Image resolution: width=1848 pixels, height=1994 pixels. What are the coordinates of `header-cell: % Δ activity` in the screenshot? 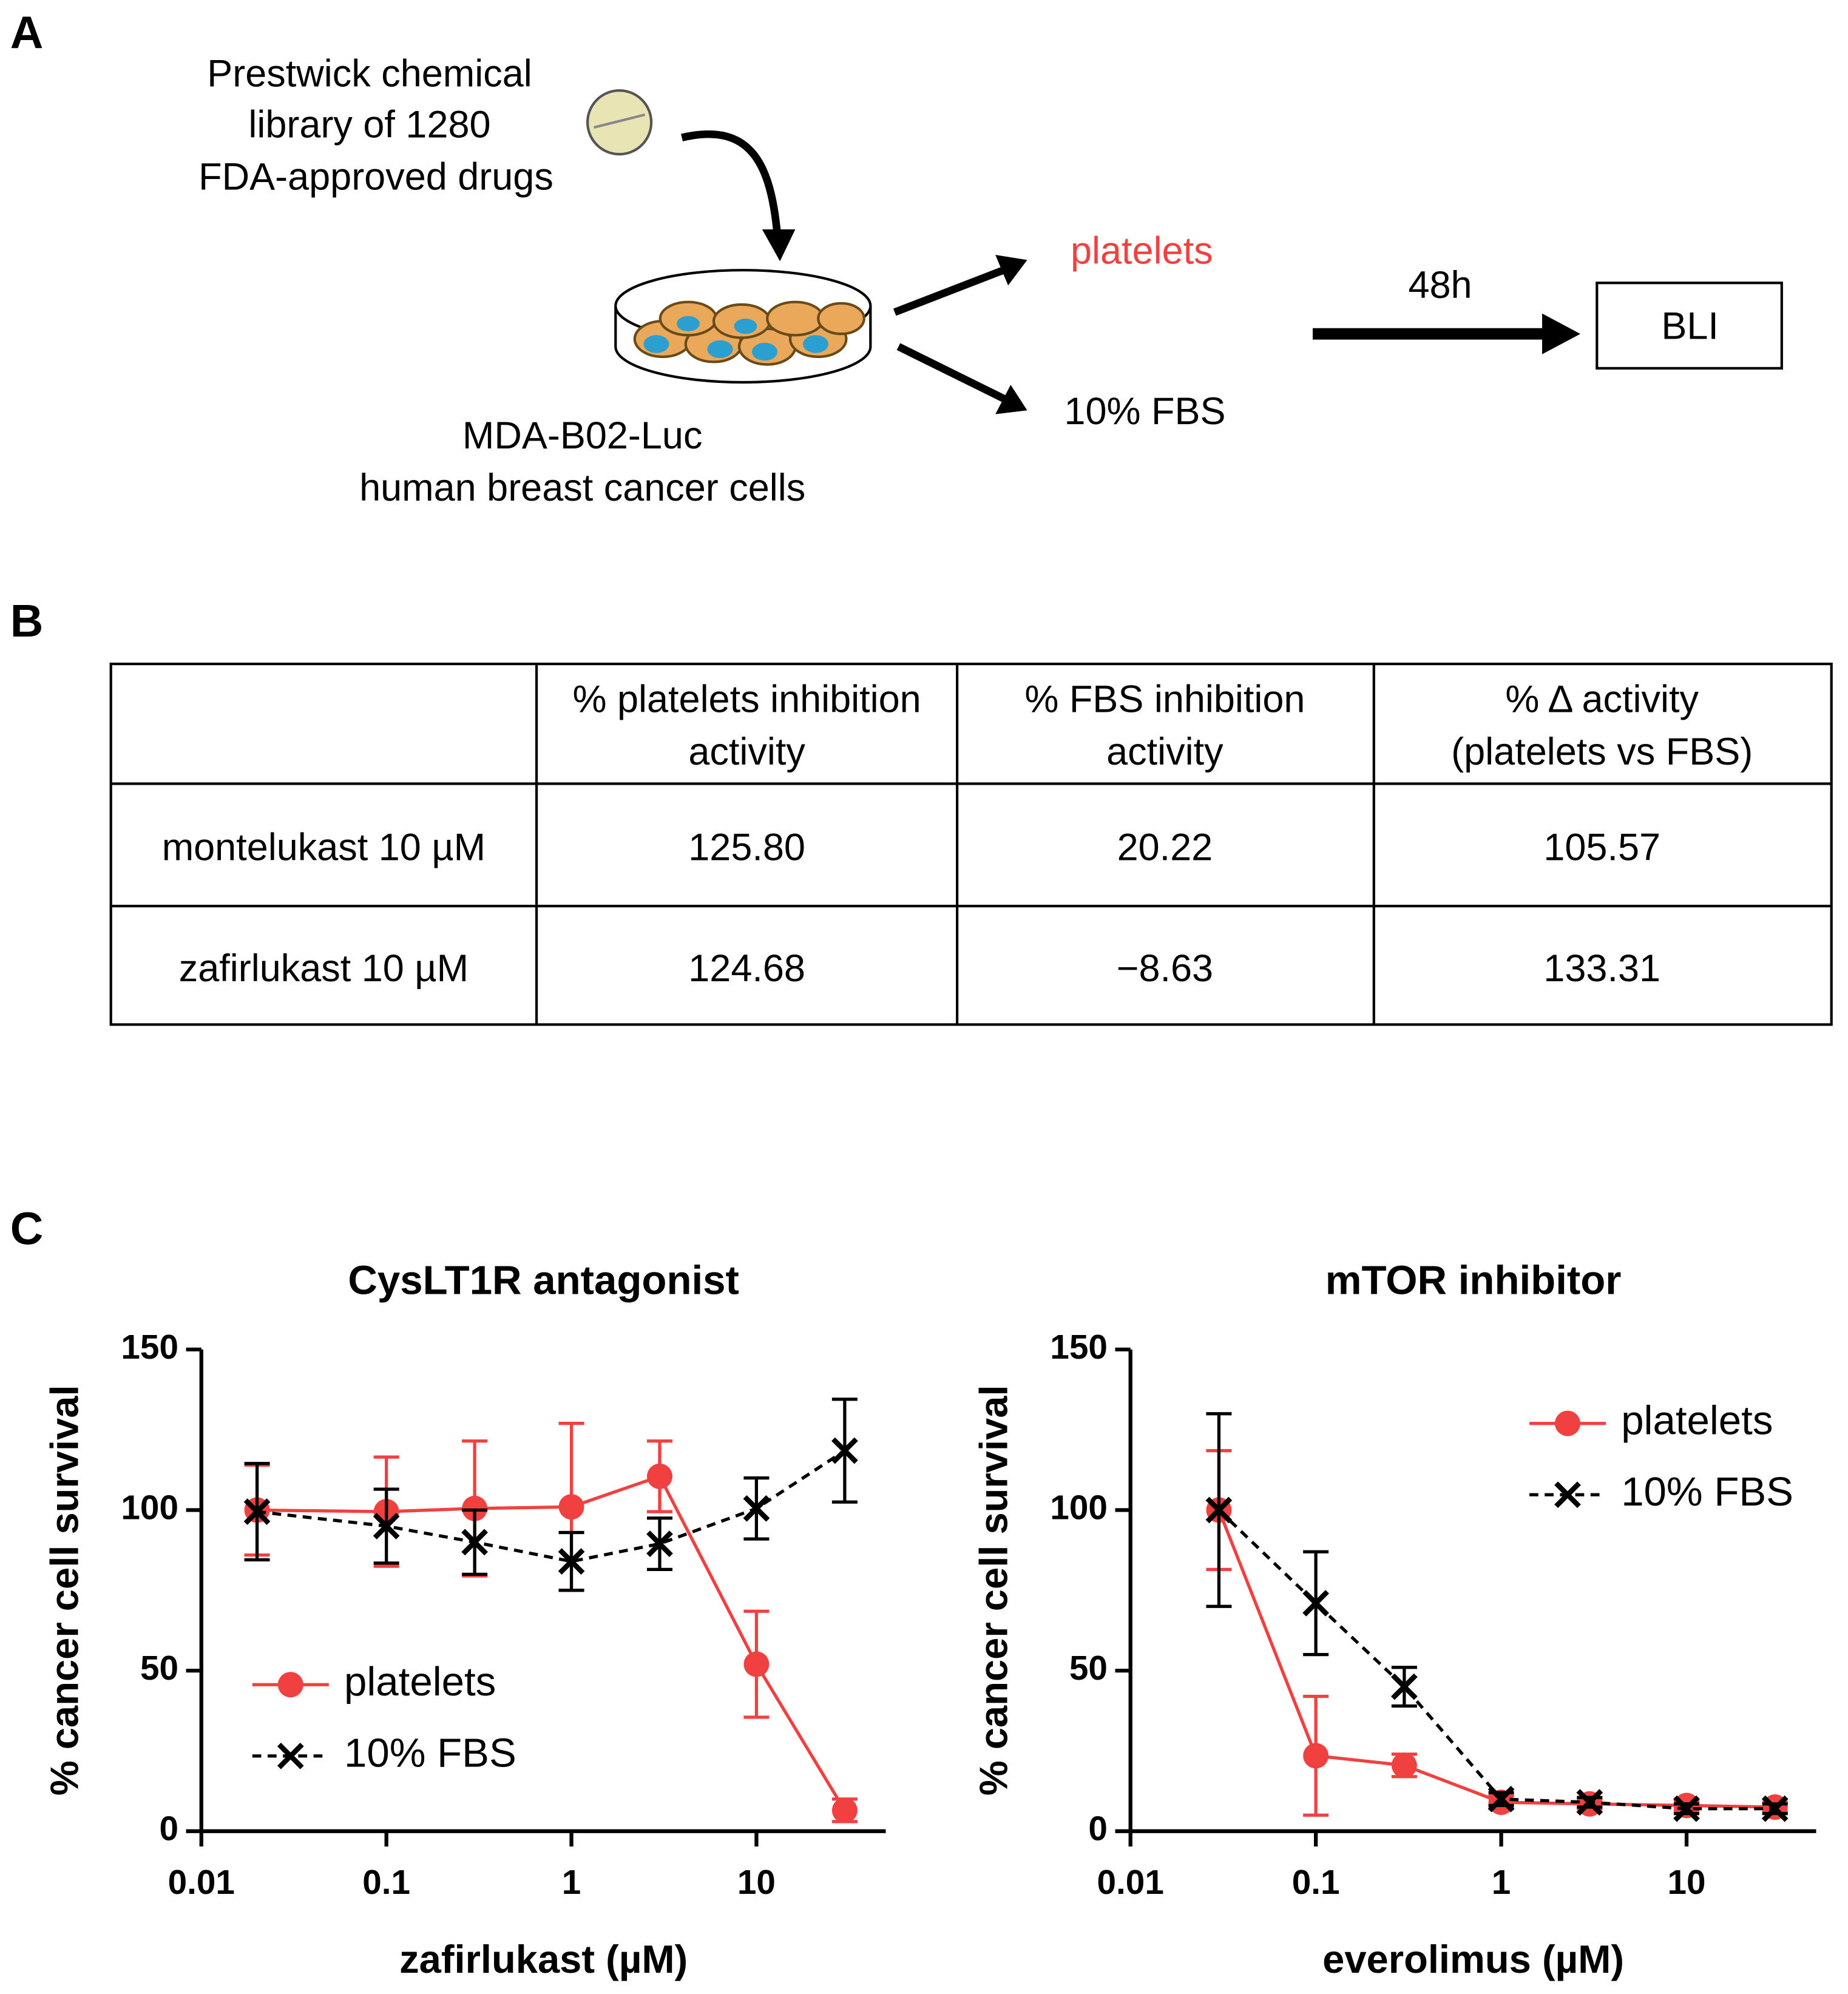 It's located at (1602, 699).